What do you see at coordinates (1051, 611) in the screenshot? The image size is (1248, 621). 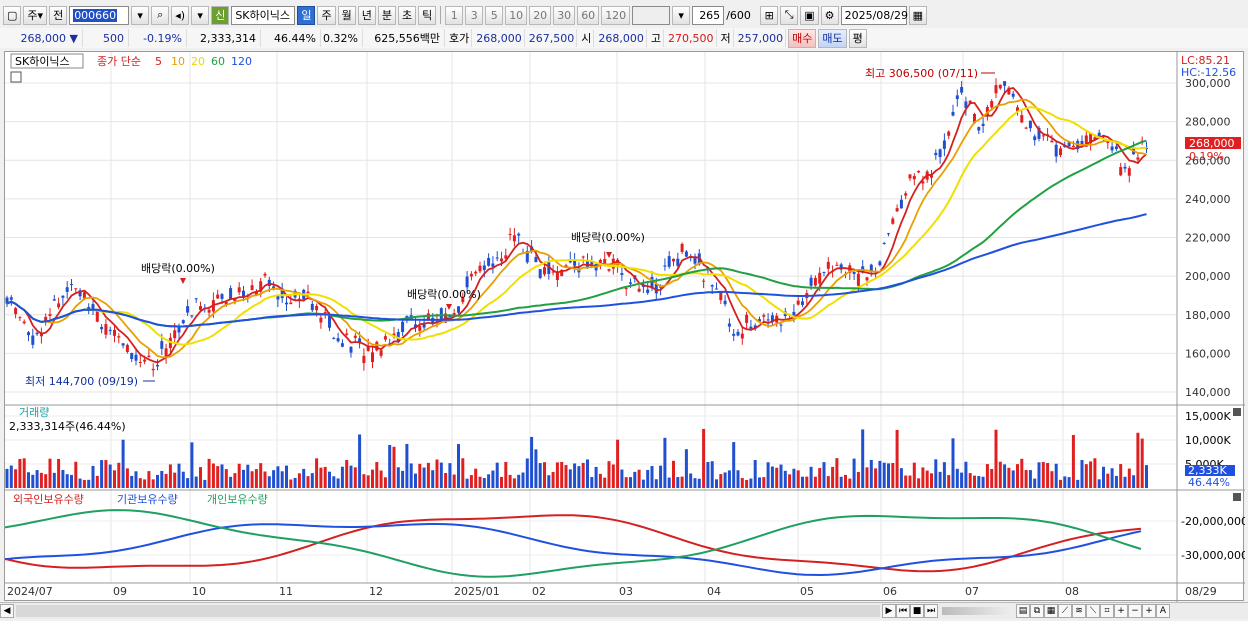 I see `grid-icon: ▦` at bounding box center [1051, 611].